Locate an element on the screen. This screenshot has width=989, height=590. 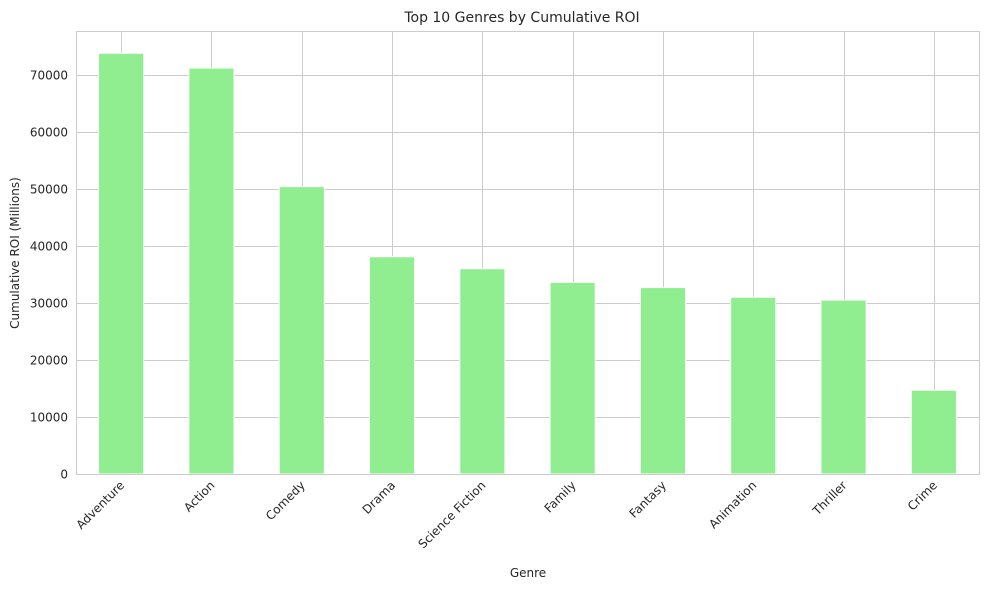
bar-family is located at coordinates (572, 378).